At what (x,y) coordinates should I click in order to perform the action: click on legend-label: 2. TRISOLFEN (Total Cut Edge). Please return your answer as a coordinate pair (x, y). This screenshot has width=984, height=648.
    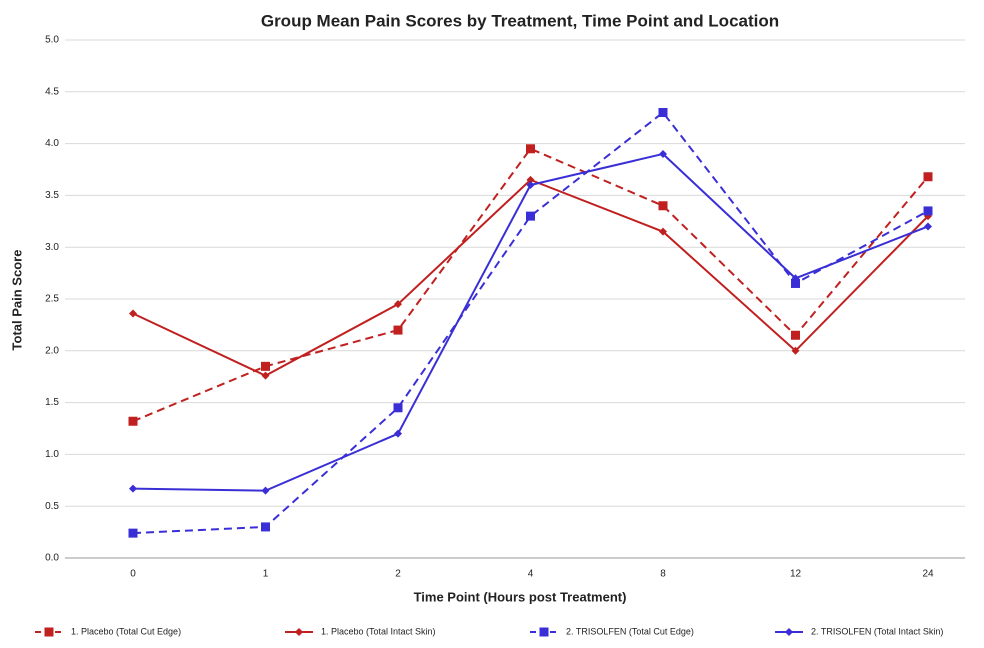
    Looking at the image, I should click on (630, 631).